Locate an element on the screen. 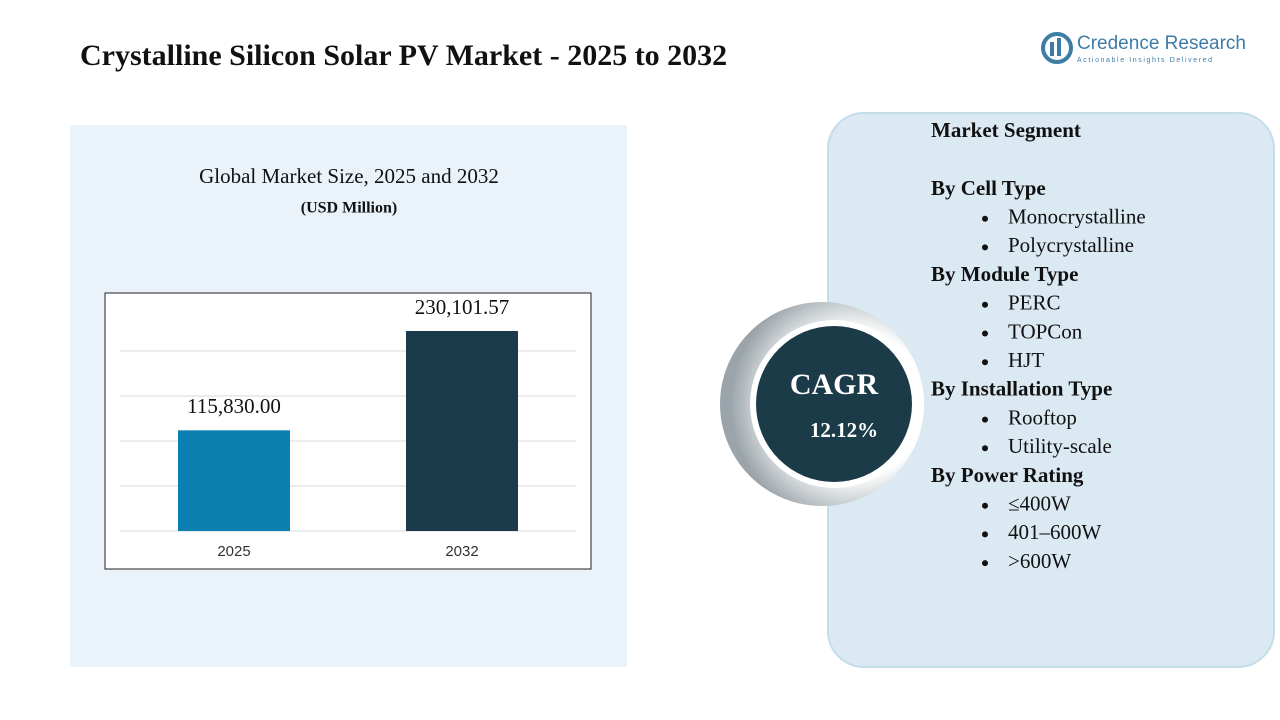 The width and height of the screenshot is (1280, 720). segment-title: Market Segment is located at coordinates (1006, 130).